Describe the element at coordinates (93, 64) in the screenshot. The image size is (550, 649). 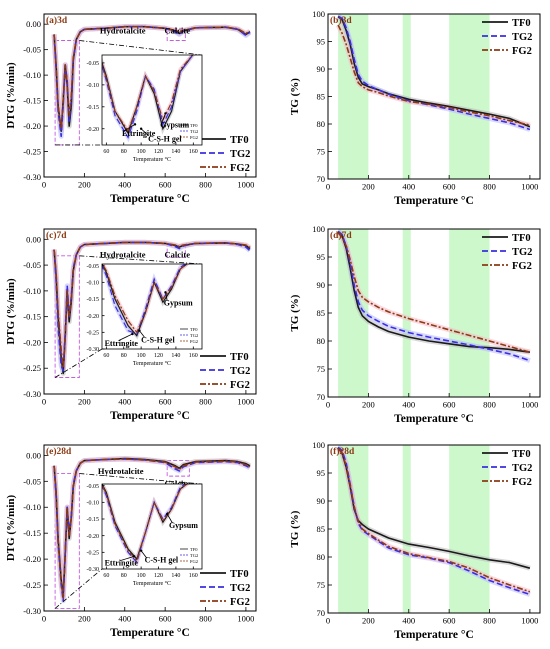
I see `y-tick-label: -0.05` at that location.